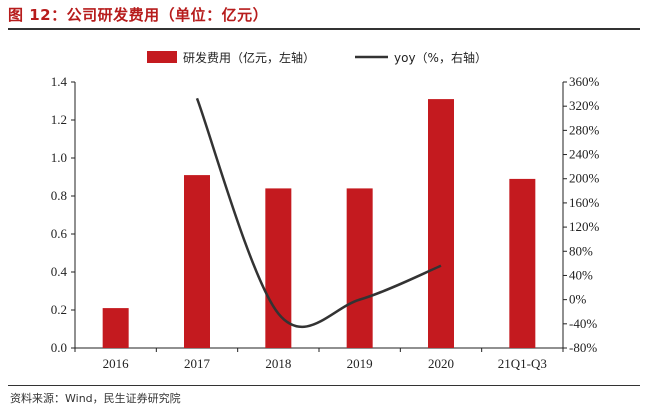  I want to click on right-tick-label: 280%, so click(584, 129).